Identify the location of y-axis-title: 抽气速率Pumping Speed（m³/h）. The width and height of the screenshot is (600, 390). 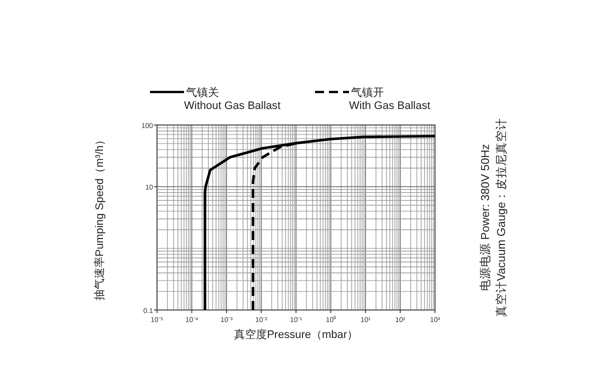
(99, 217).